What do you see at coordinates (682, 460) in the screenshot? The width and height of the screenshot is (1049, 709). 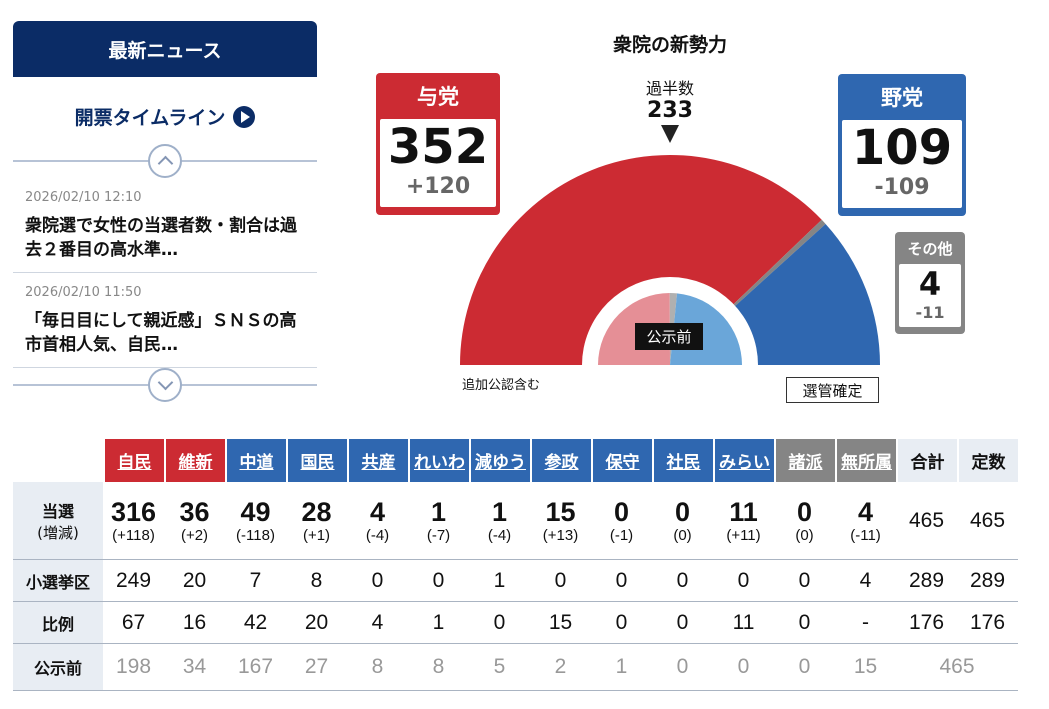 I see `party-header: 社民` at bounding box center [682, 460].